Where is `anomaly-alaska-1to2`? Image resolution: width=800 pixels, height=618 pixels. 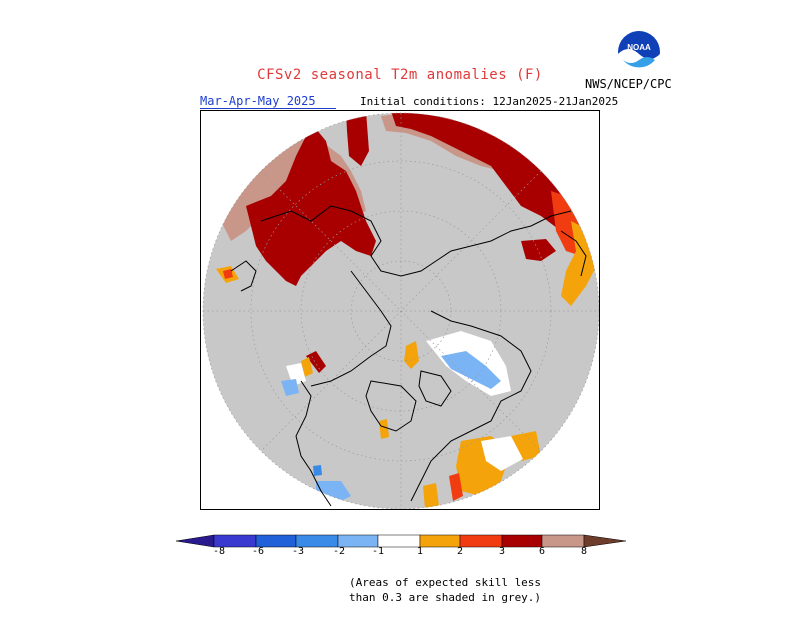 anomaly-alaska-1to2 is located at coordinates (307, 367).